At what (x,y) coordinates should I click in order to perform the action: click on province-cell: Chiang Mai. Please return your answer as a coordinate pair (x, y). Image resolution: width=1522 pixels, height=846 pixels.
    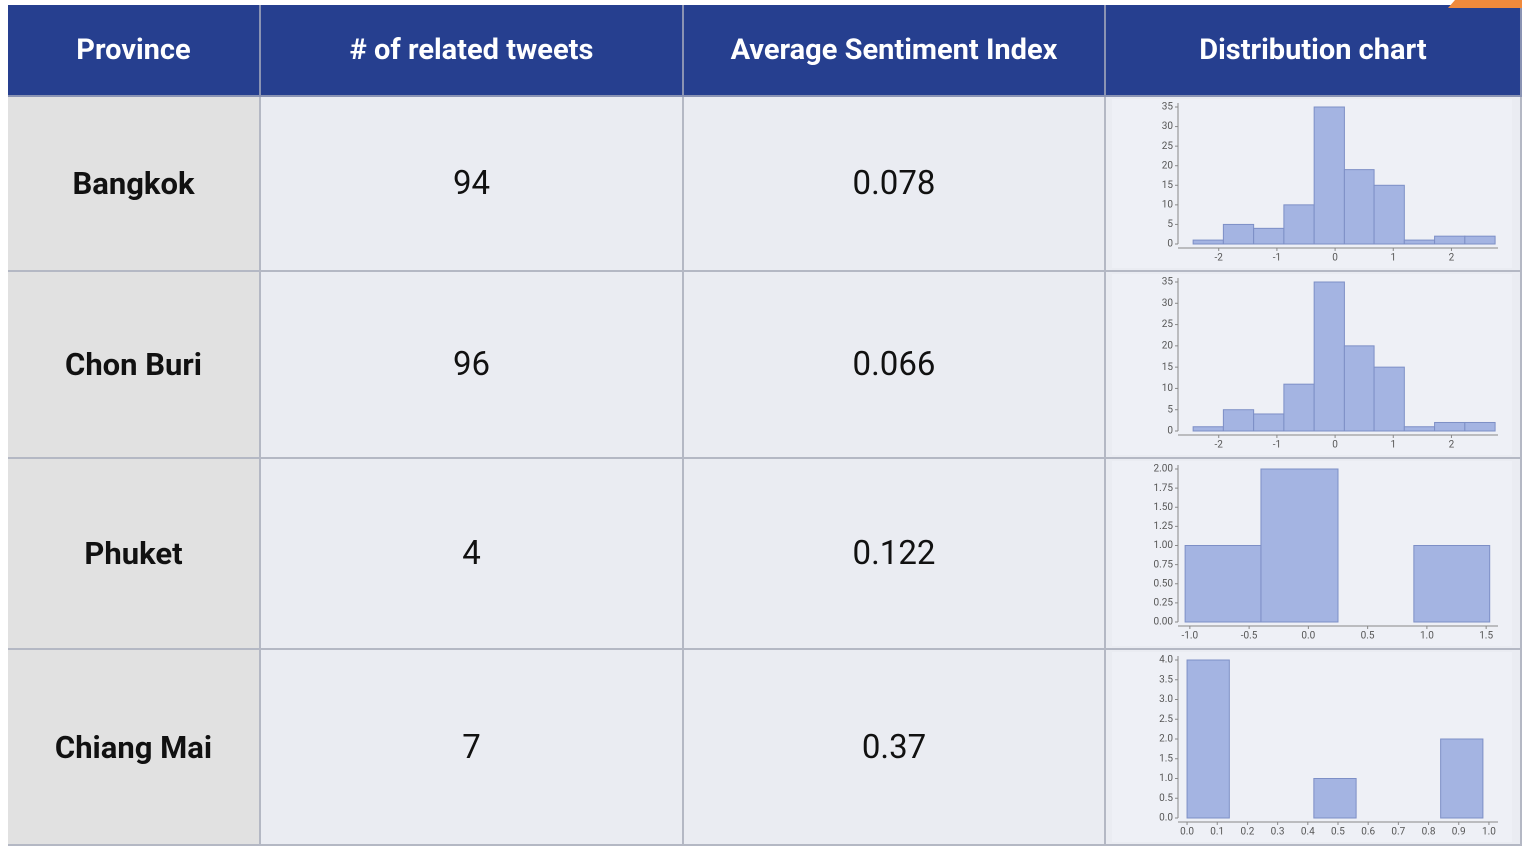
    Looking at the image, I should click on (134, 748).